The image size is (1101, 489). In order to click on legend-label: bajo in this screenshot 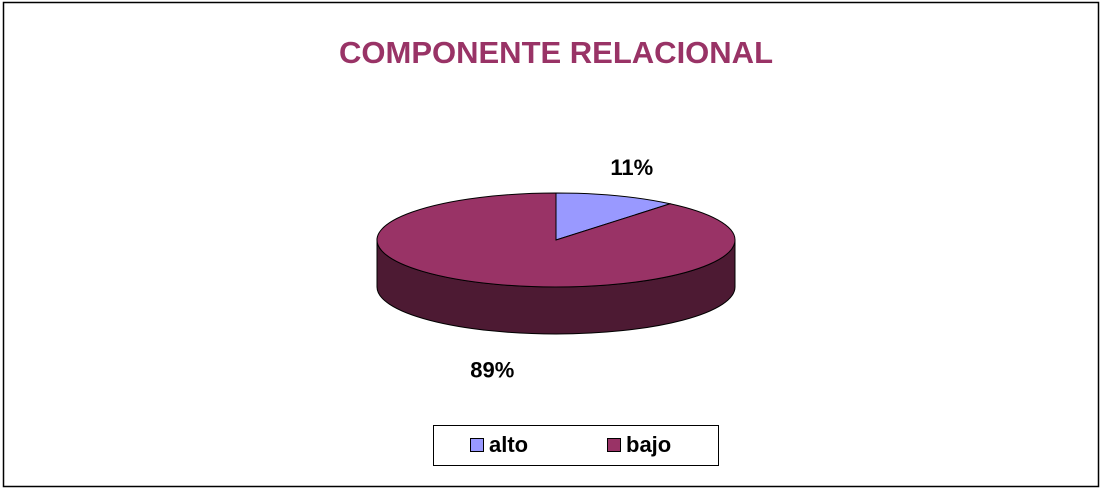, I will do `click(648, 444)`.